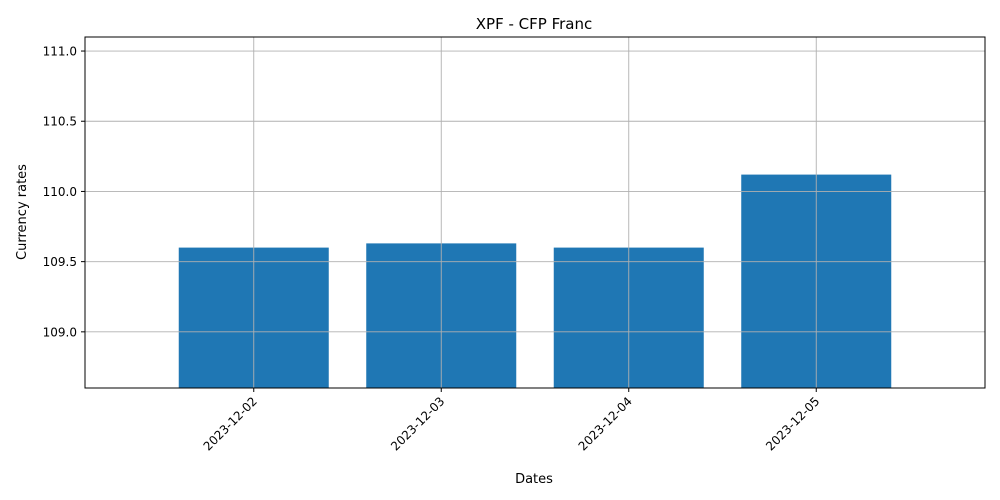 The height and width of the screenshot is (500, 1000). I want to click on y-tick-label: 109.5, so click(60, 262).